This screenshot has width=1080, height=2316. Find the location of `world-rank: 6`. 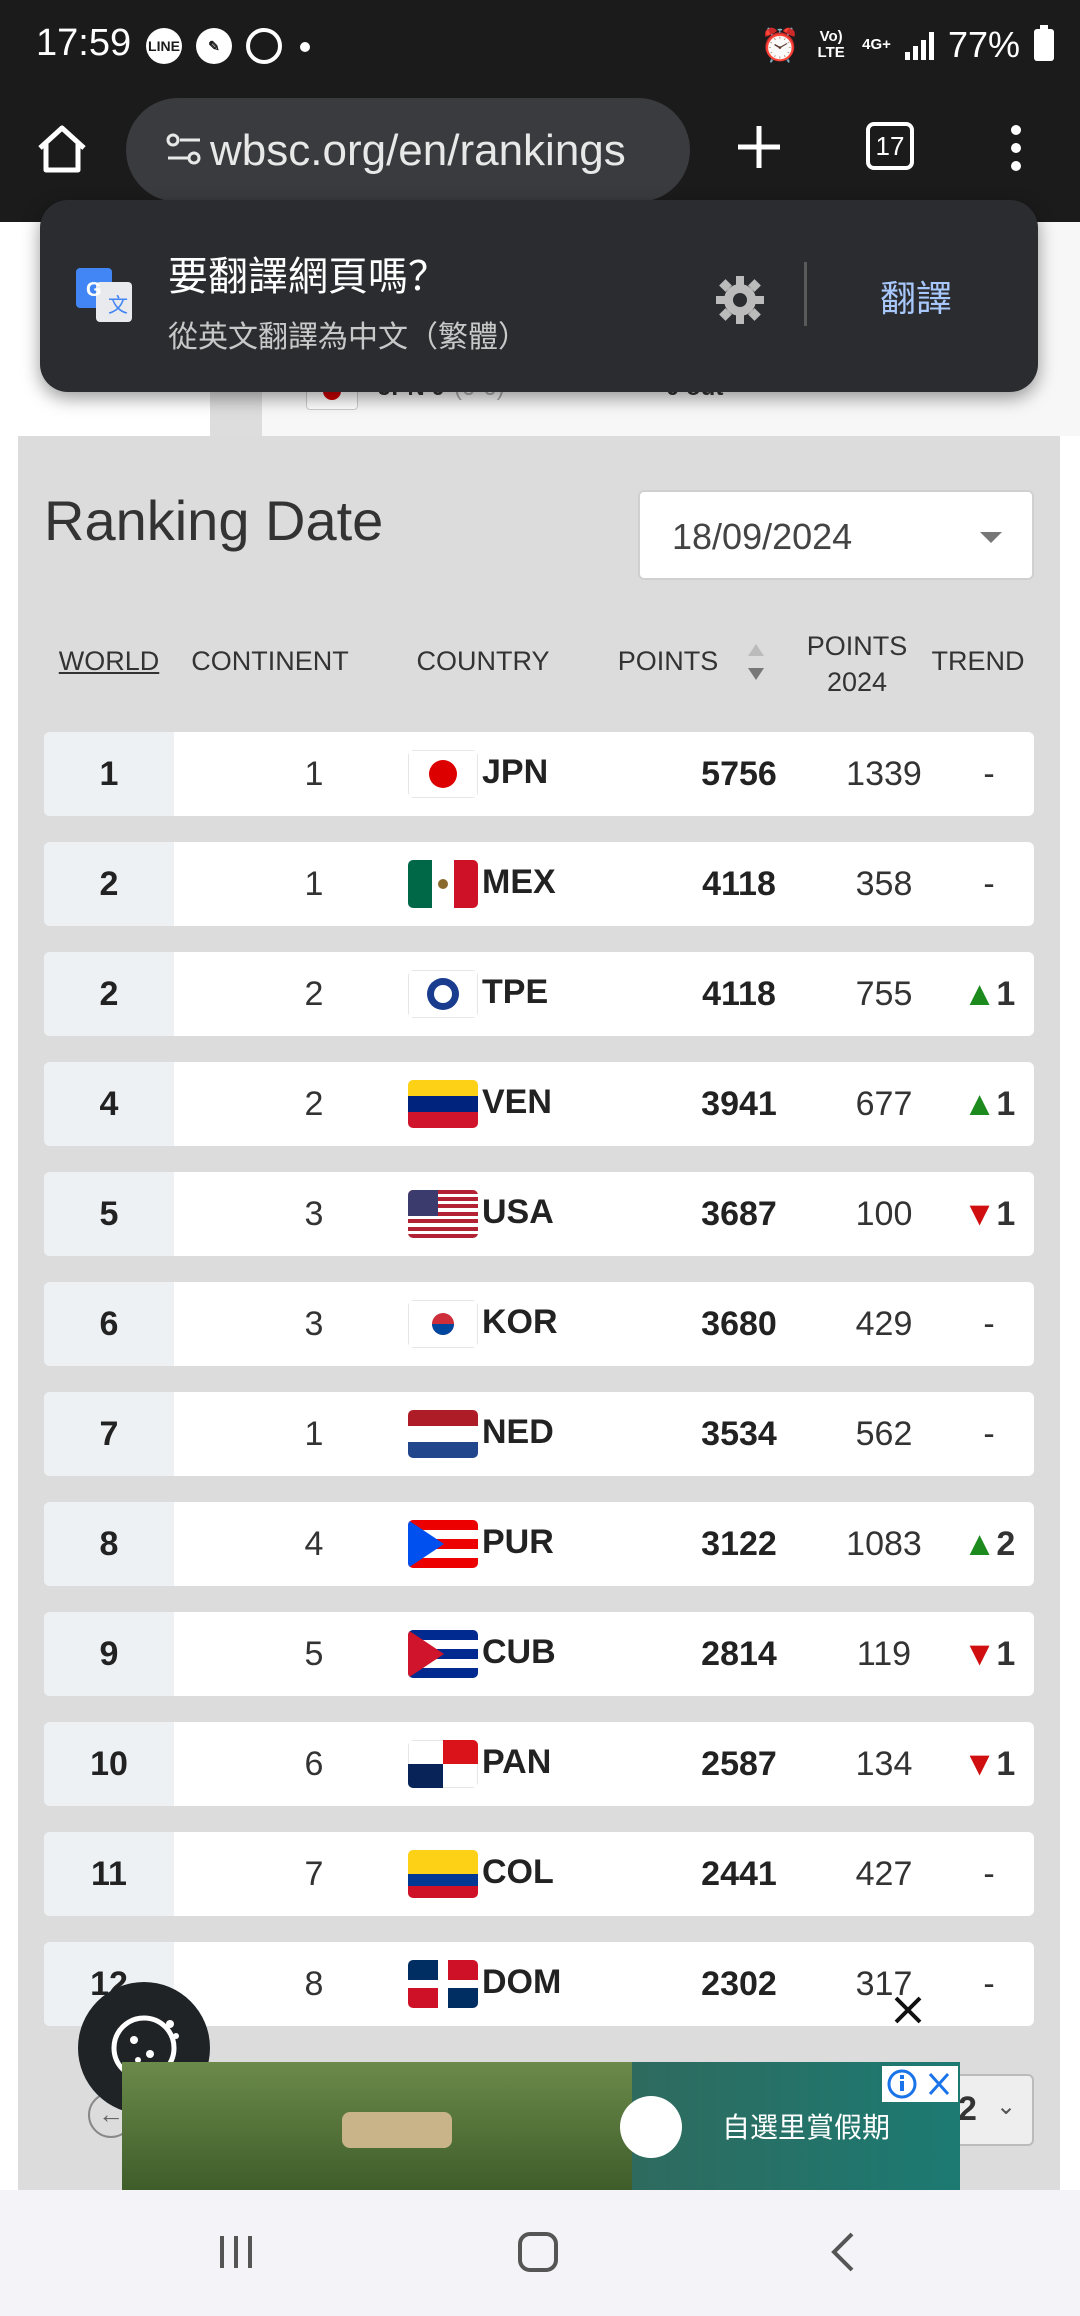

world-rank: 6 is located at coordinates (109, 1324).